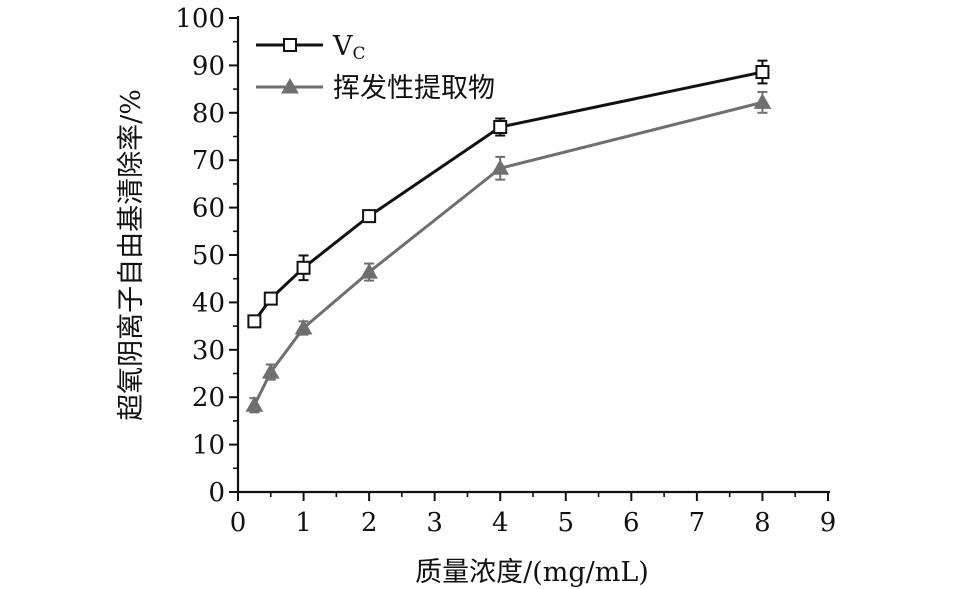  What do you see at coordinates (533, 515) in the screenshot?
I see `x-axis-ticks: 0 1 2 3 4 5 6 7 8 9` at bounding box center [533, 515].